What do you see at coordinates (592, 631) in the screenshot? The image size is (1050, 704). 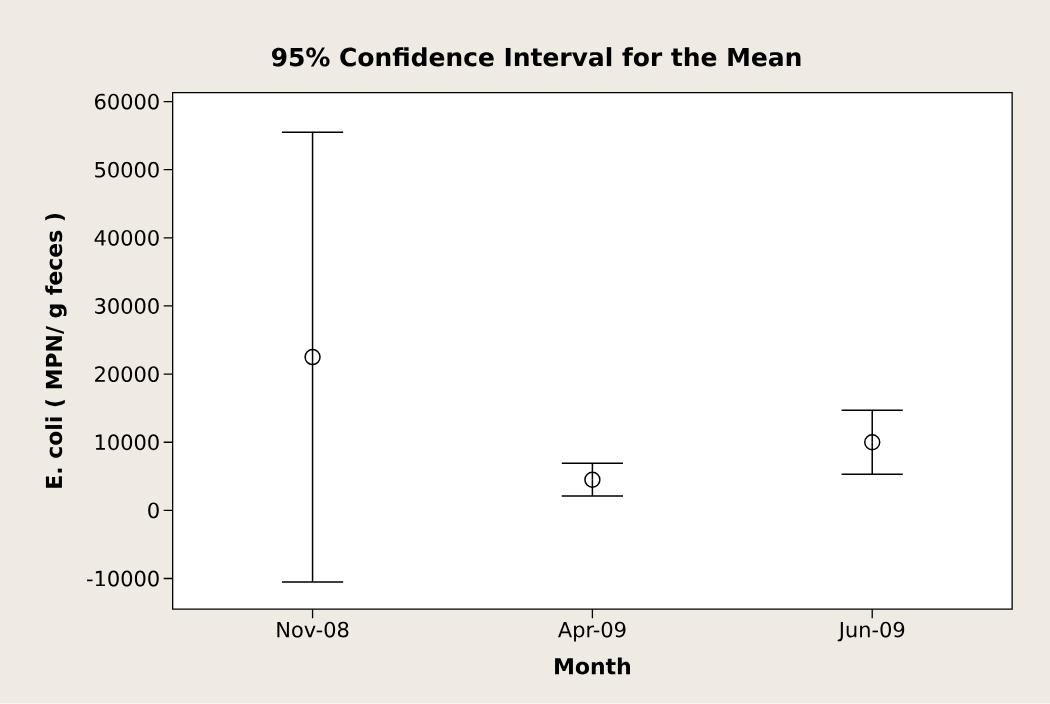 I see `x-tick-label: Apr-09` at bounding box center [592, 631].